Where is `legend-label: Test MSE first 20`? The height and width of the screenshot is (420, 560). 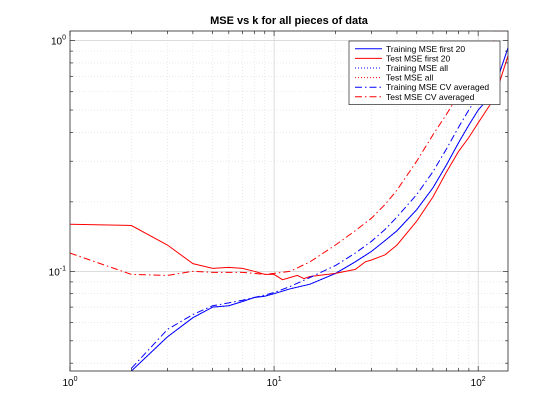 legend-label: Test MSE first 20 is located at coordinates (418, 58).